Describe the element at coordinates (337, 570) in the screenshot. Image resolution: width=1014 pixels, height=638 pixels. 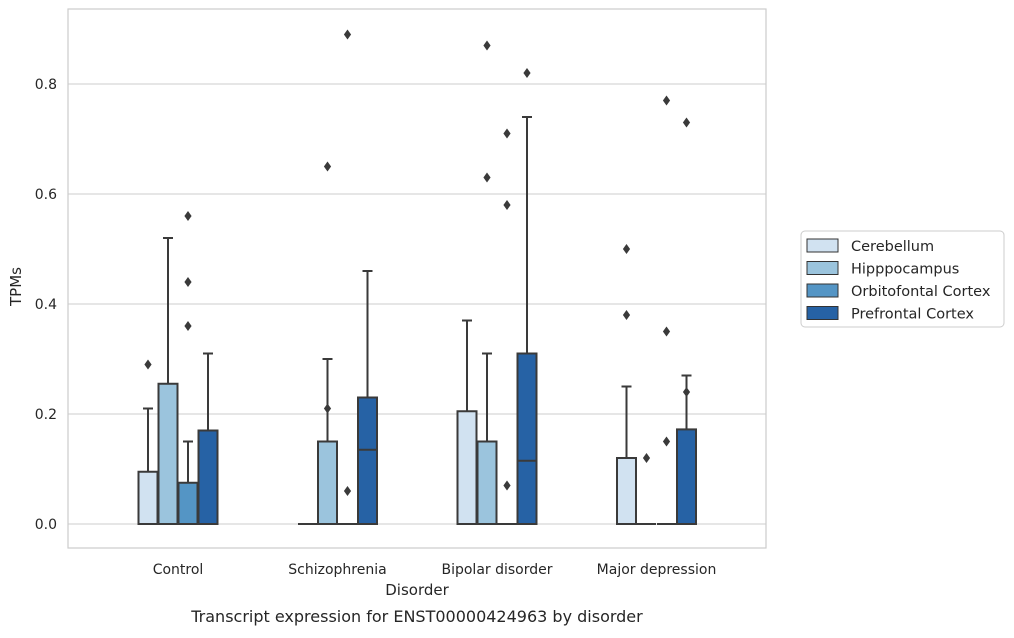
I see `x-tick-label: Schizophrenia` at that location.